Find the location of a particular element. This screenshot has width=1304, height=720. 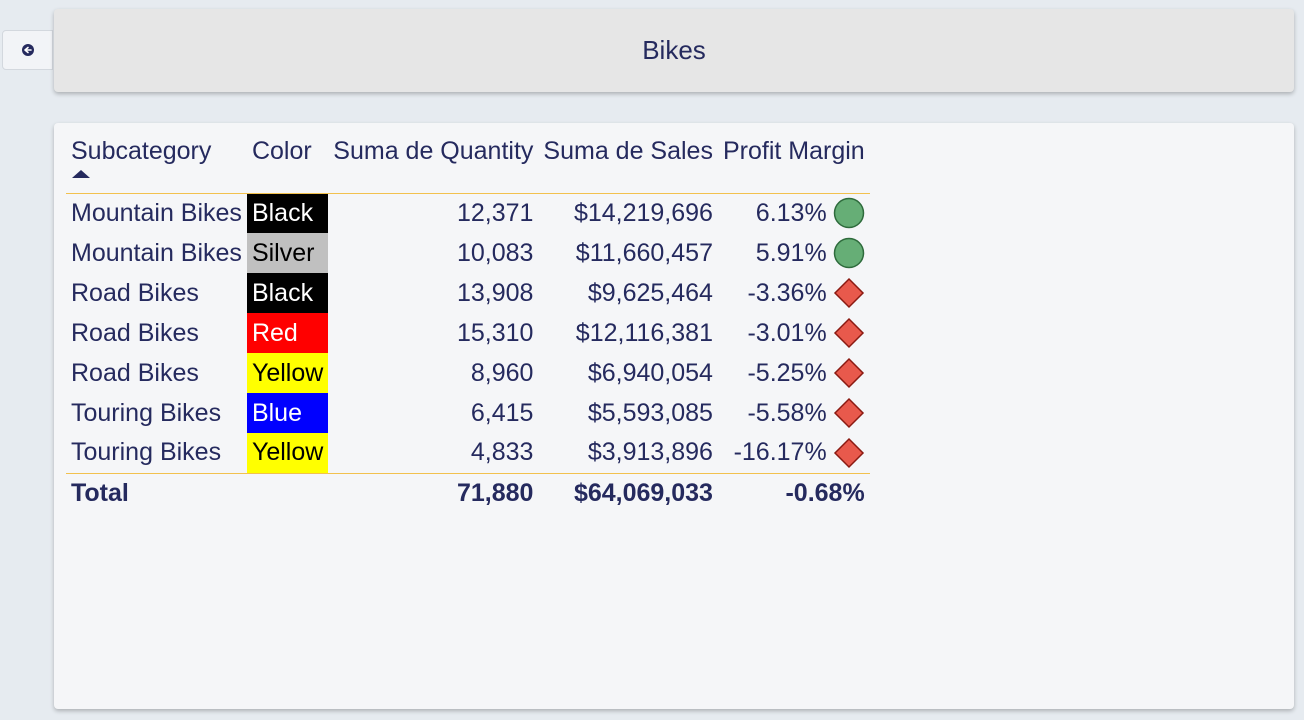

row-margin-value: -3.36% is located at coordinates (787, 292).